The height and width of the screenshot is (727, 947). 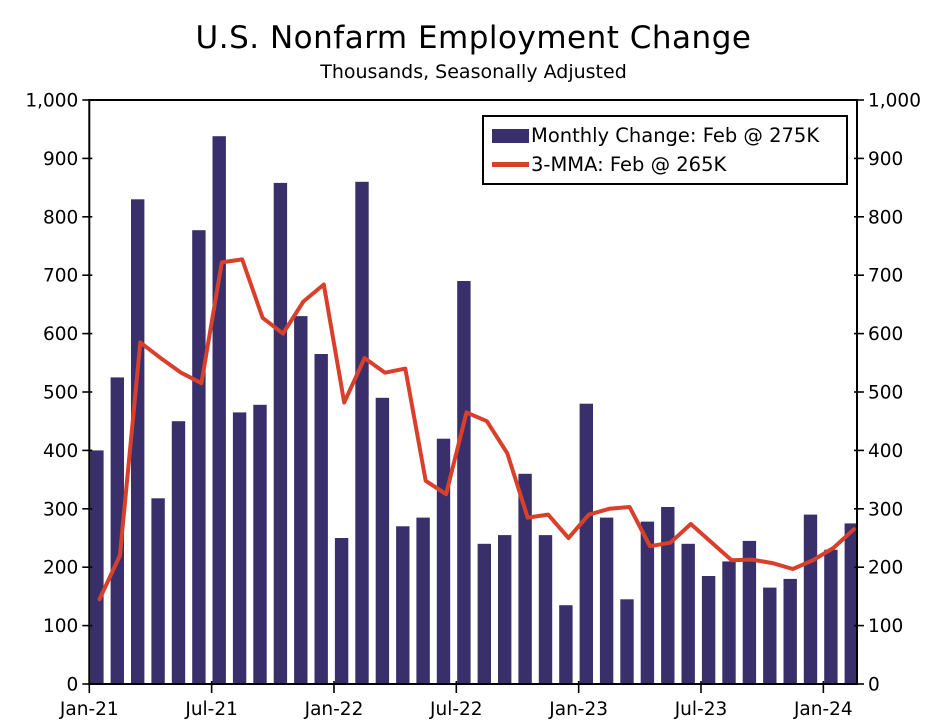 I want to click on y-tick-label-left: 1,000, so click(x=51, y=101).